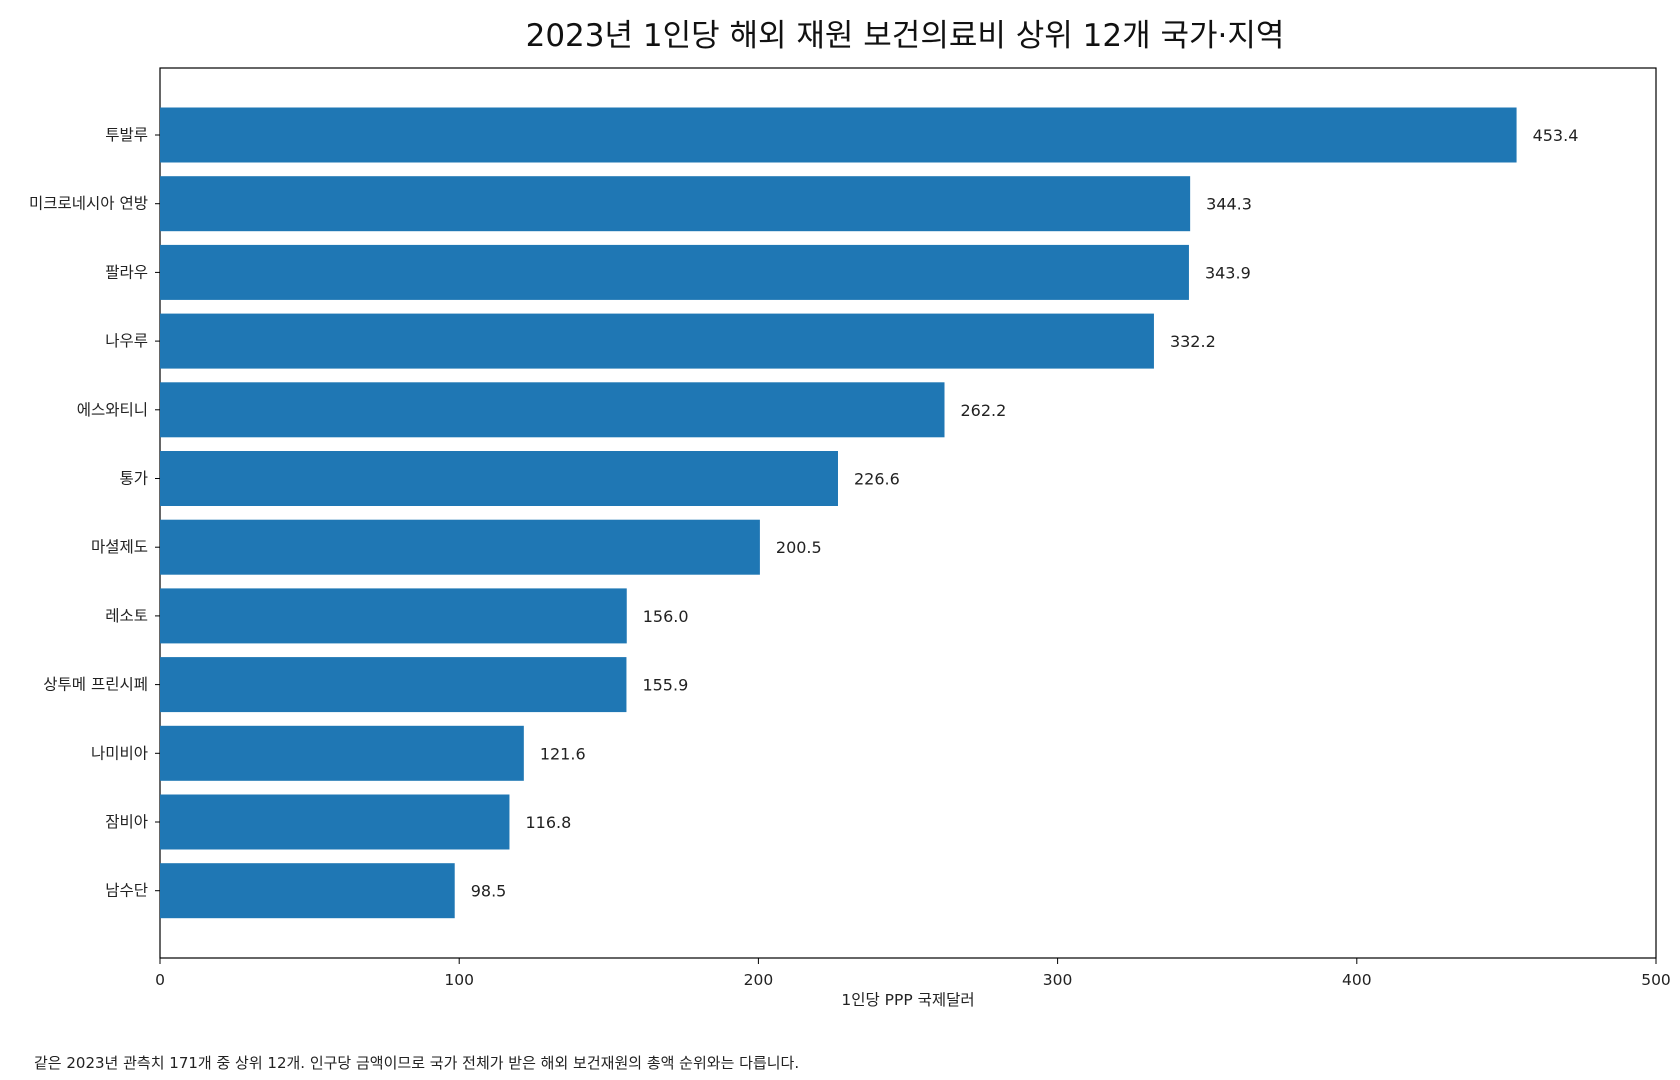 This screenshot has width=1680, height=1080. Describe the element at coordinates (759, 980) in the screenshot. I see `x-tick-label: 200` at that location.